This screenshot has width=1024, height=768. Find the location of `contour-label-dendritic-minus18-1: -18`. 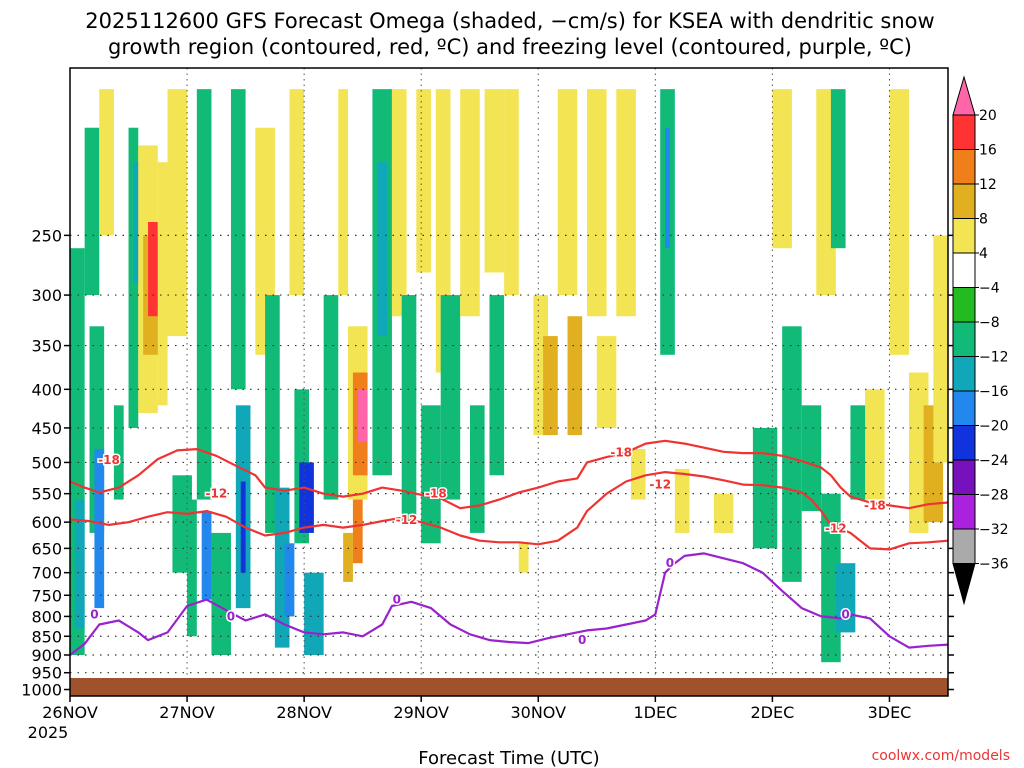

contour-label-dendritic-minus18-1: -18 is located at coordinates (436, 494).